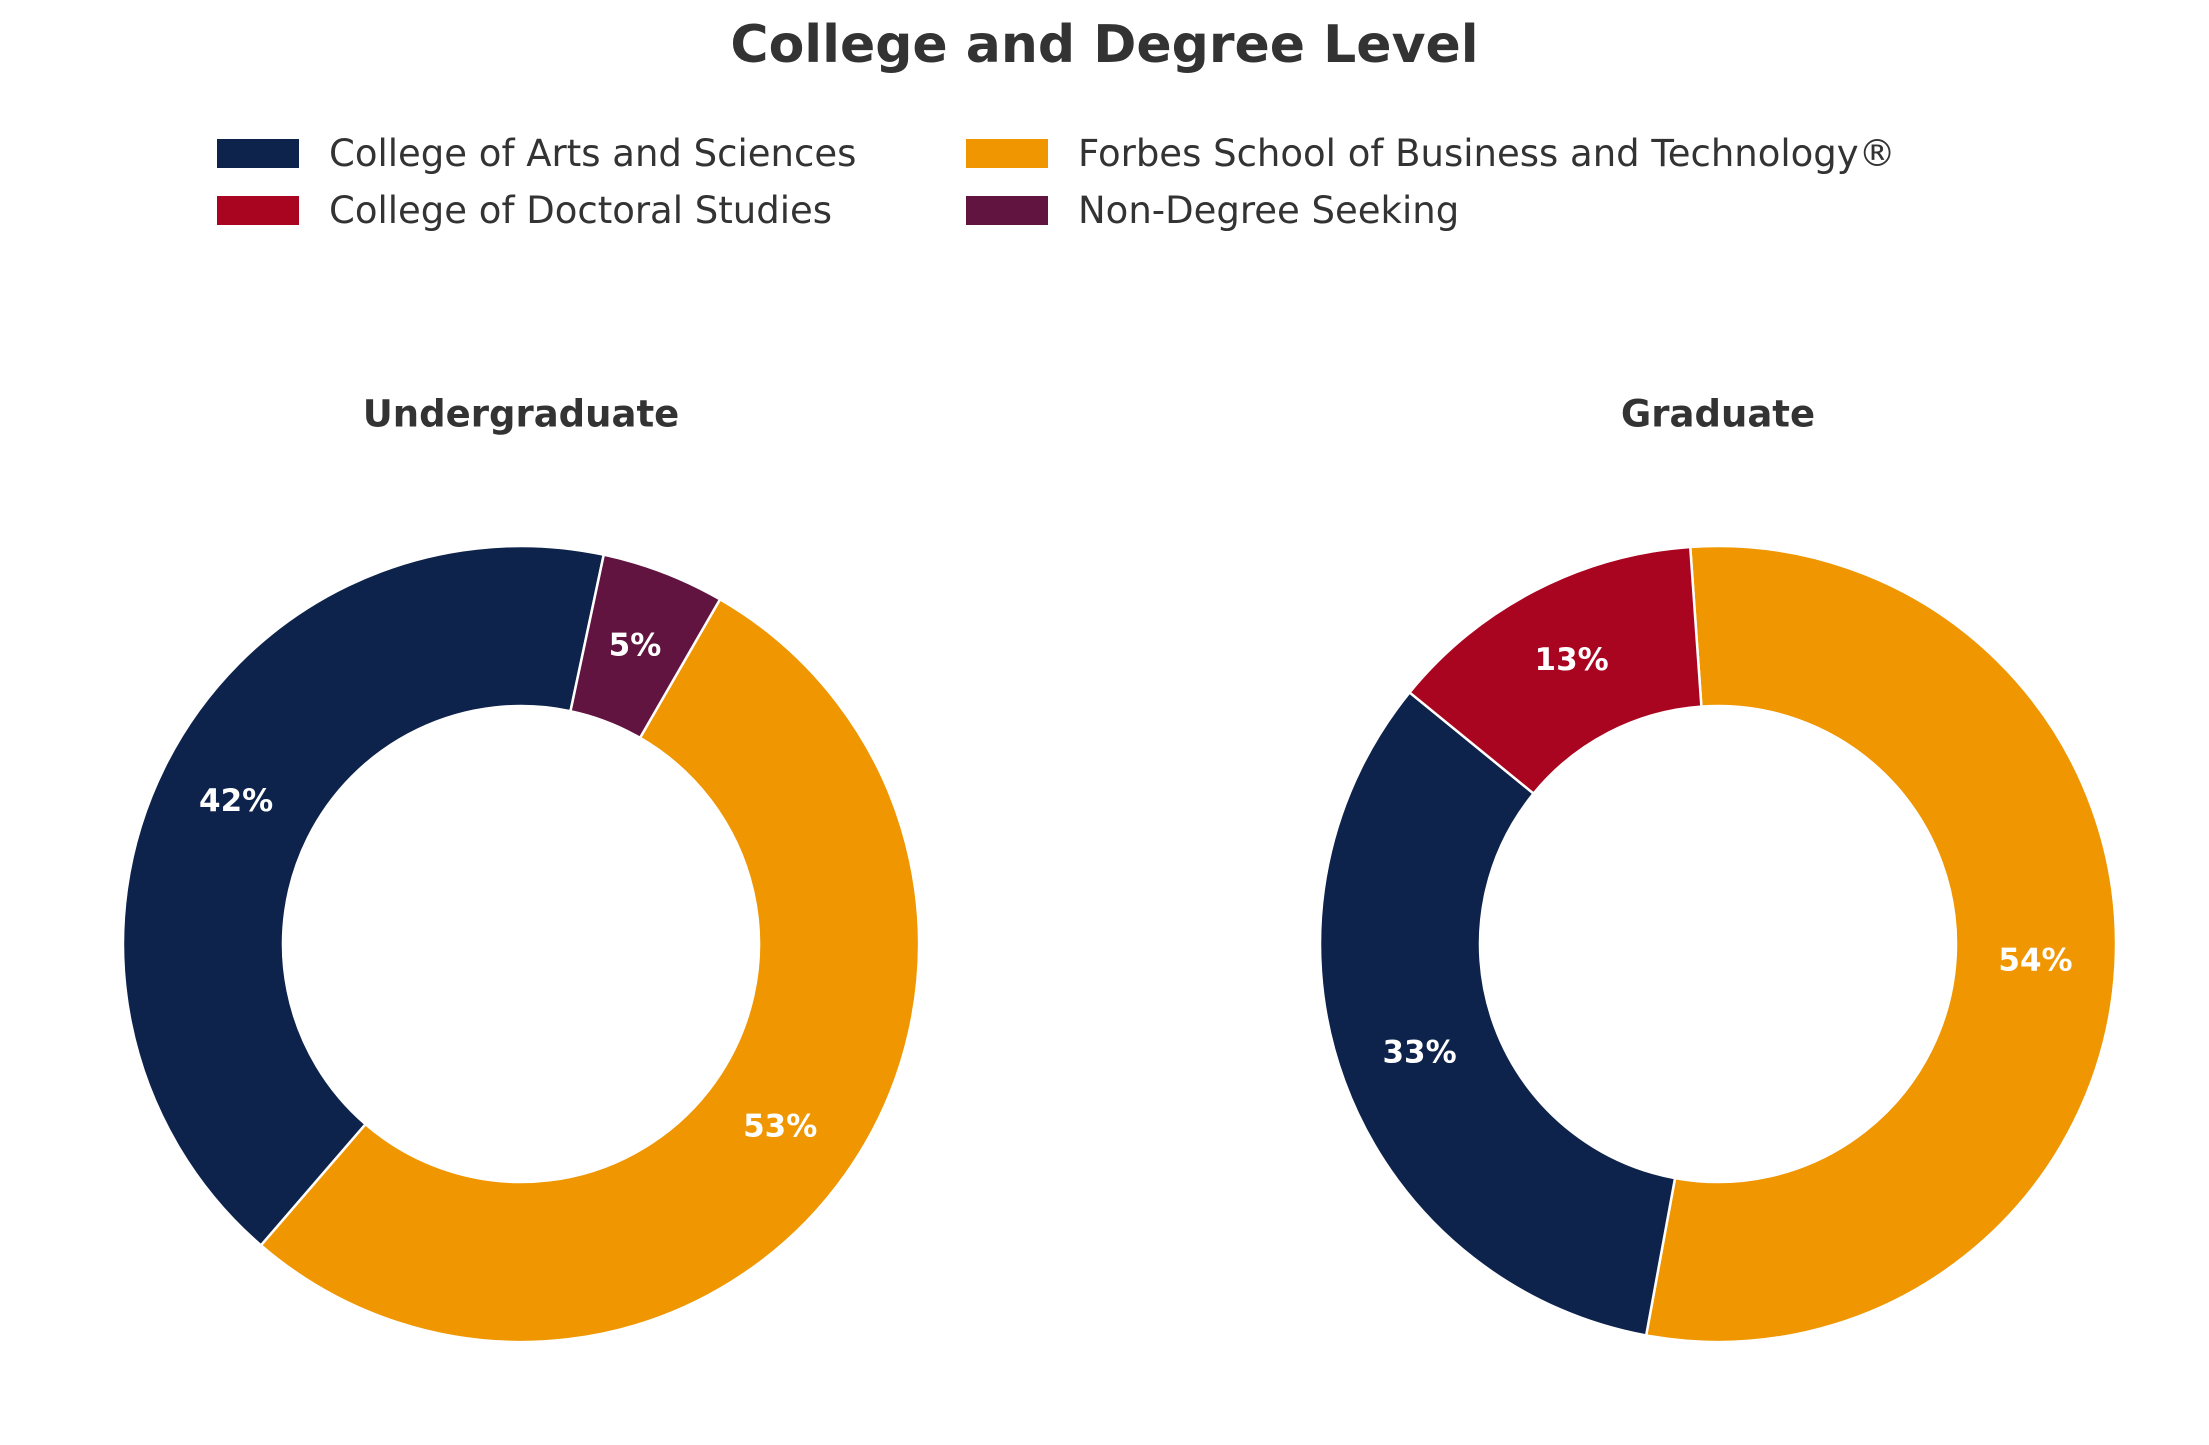 The width and height of the screenshot is (2209, 1445). What do you see at coordinates (1881, 944) in the screenshot?
I see `slice-forbes-school-of-business-and-technology` at bounding box center [1881, 944].